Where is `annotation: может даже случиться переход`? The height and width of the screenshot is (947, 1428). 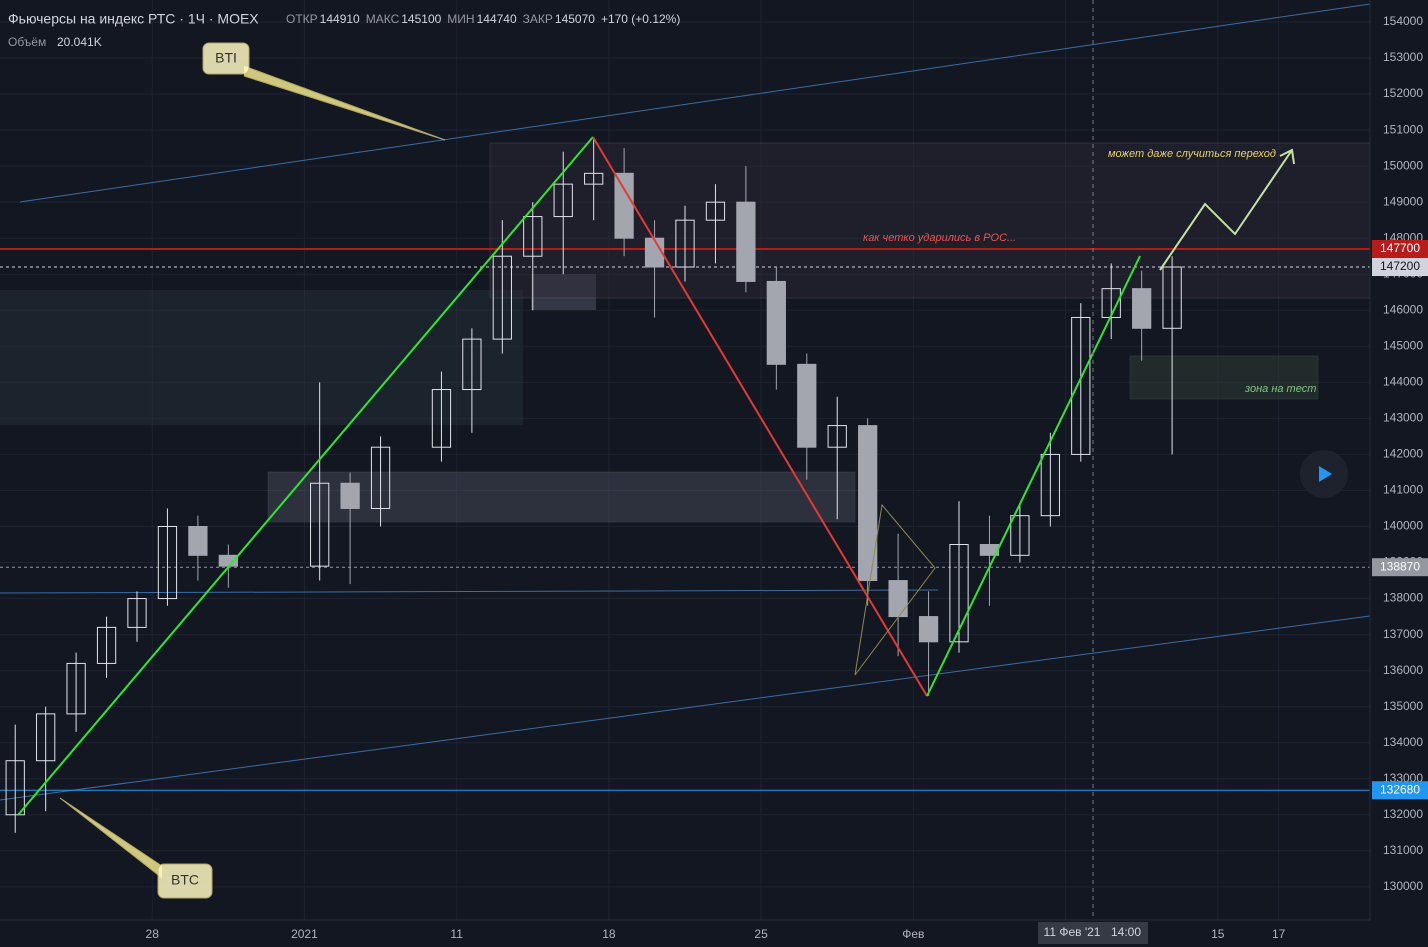 annotation: может даже случиться переход is located at coordinates (1192, 154).